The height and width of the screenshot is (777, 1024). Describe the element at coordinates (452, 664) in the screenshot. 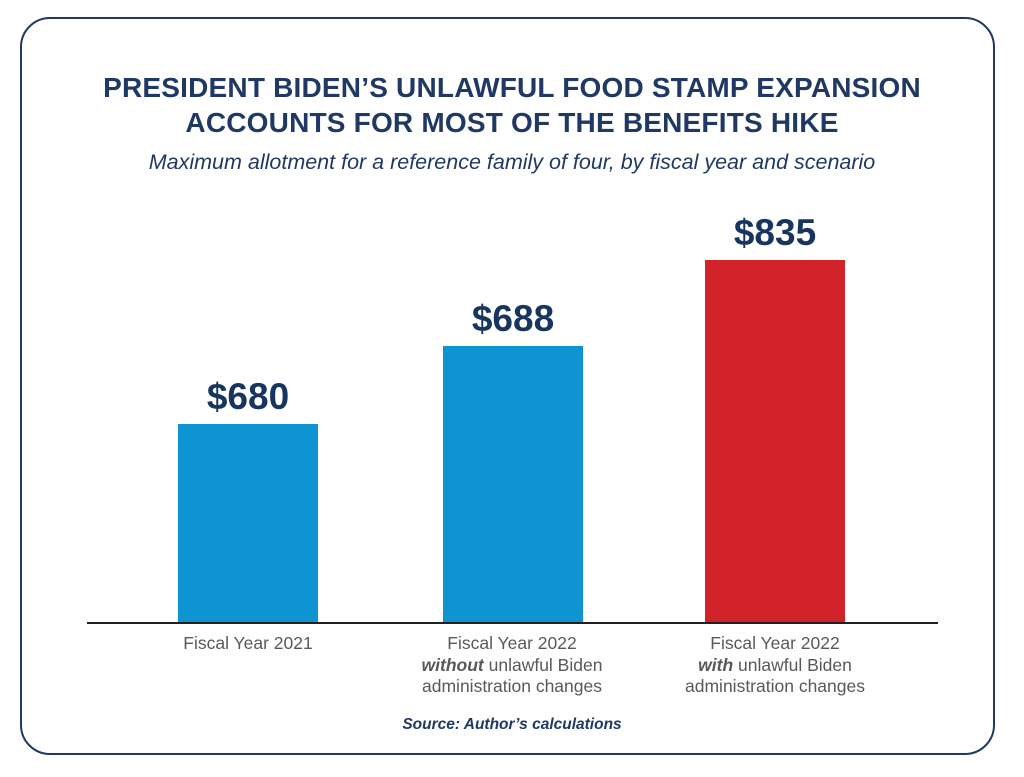

I see `category-emphasis: without` at that location.